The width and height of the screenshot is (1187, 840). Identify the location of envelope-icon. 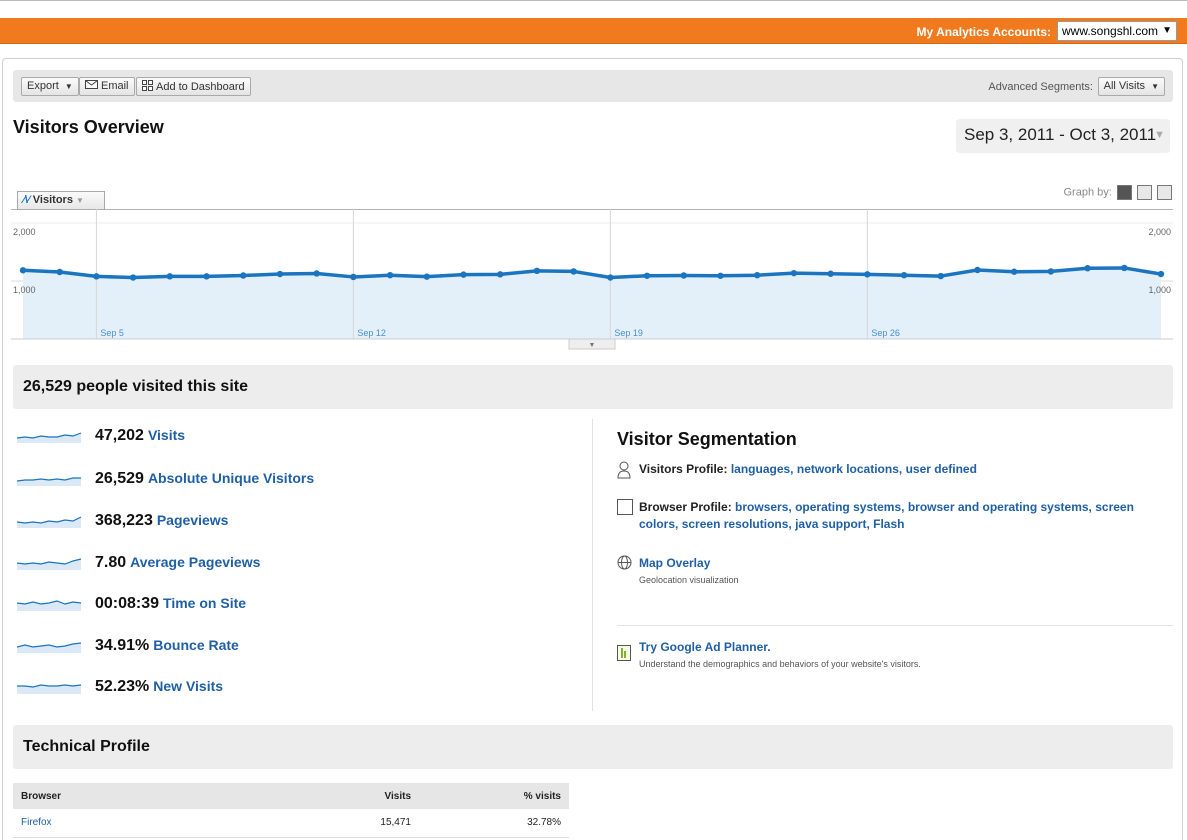
(91, 86).